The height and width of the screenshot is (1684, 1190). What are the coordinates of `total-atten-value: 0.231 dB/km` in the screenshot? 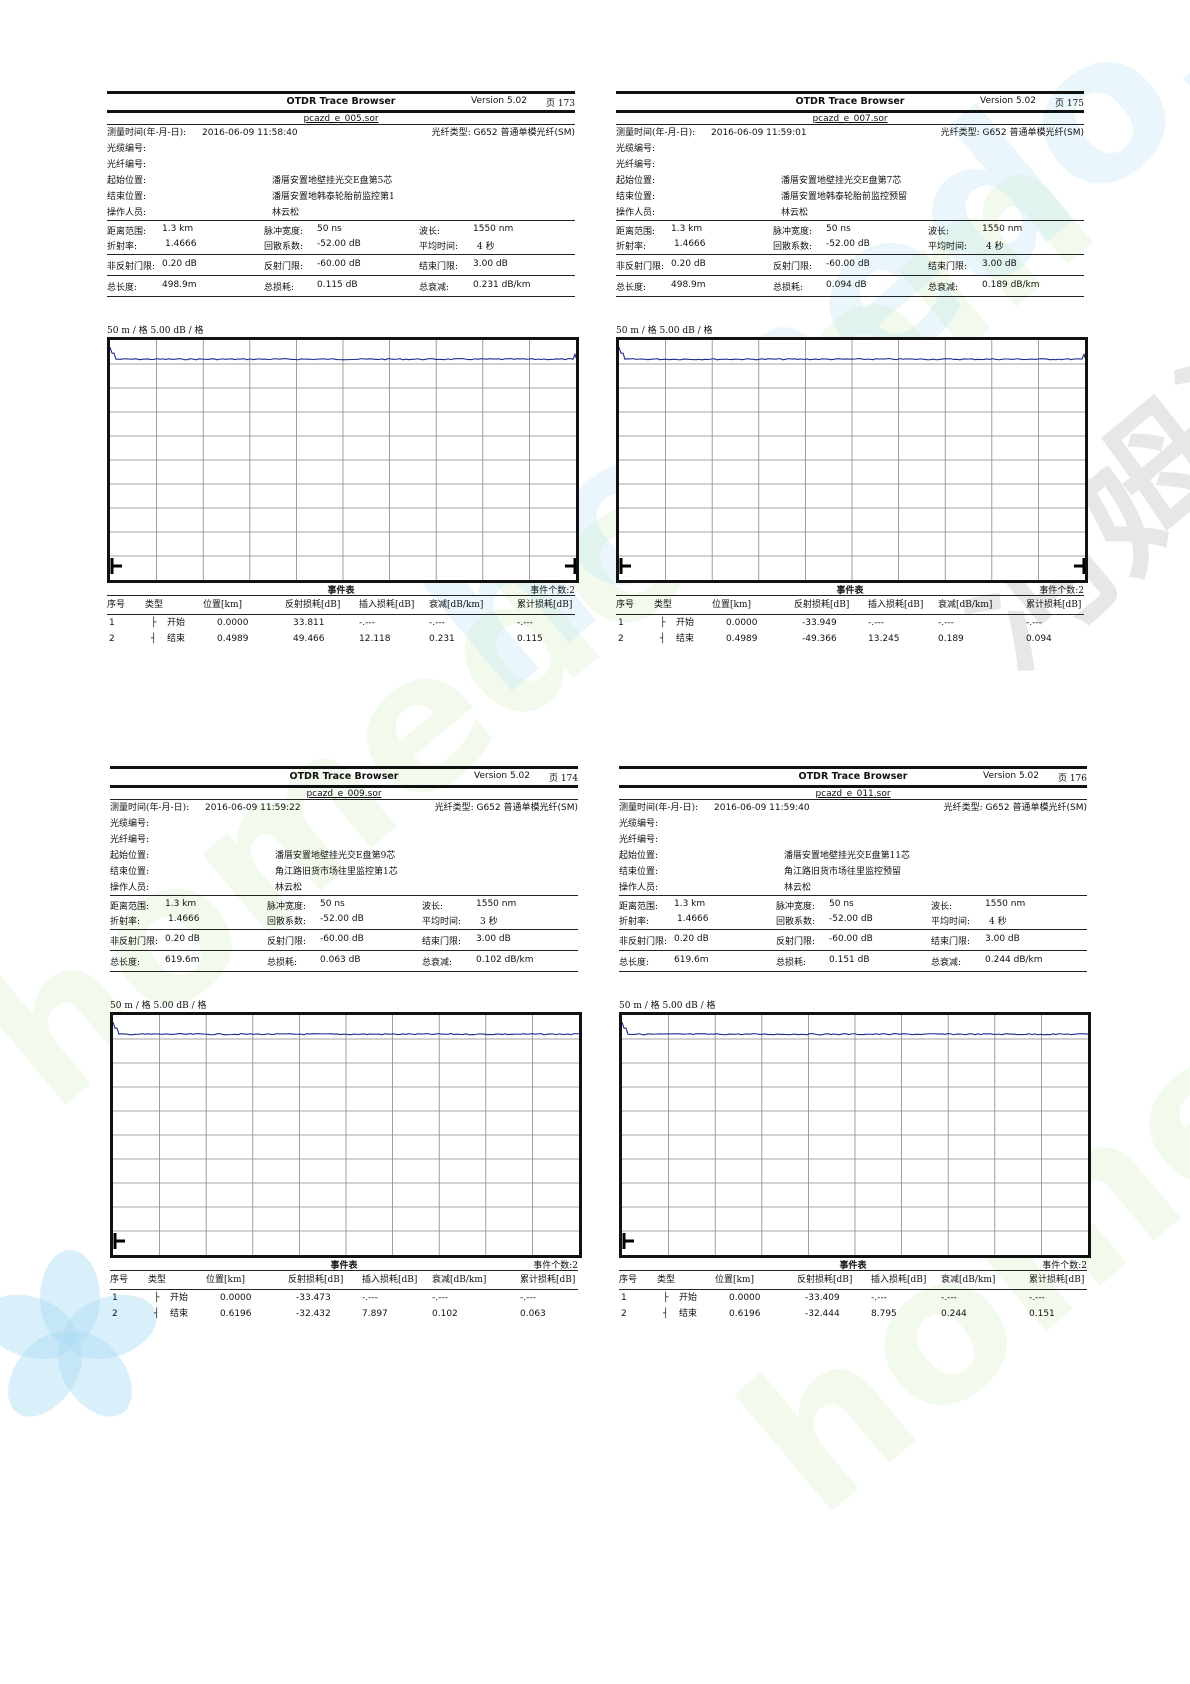 It's located at (502, 285).